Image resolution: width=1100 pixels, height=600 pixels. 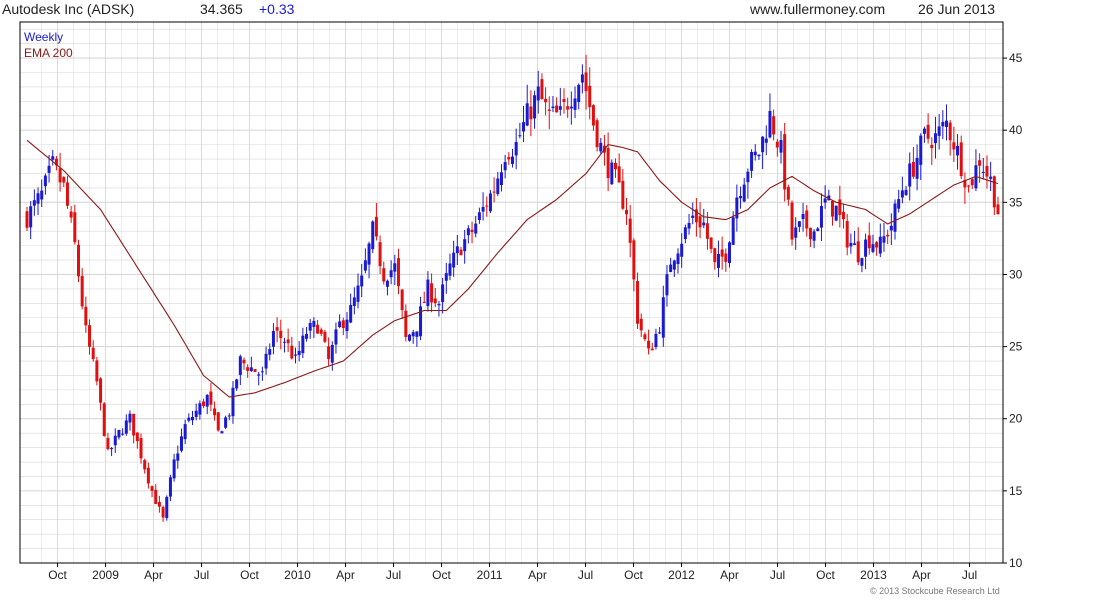 I want to click on y-tick-label: 45, so click(x=1016, y=58).